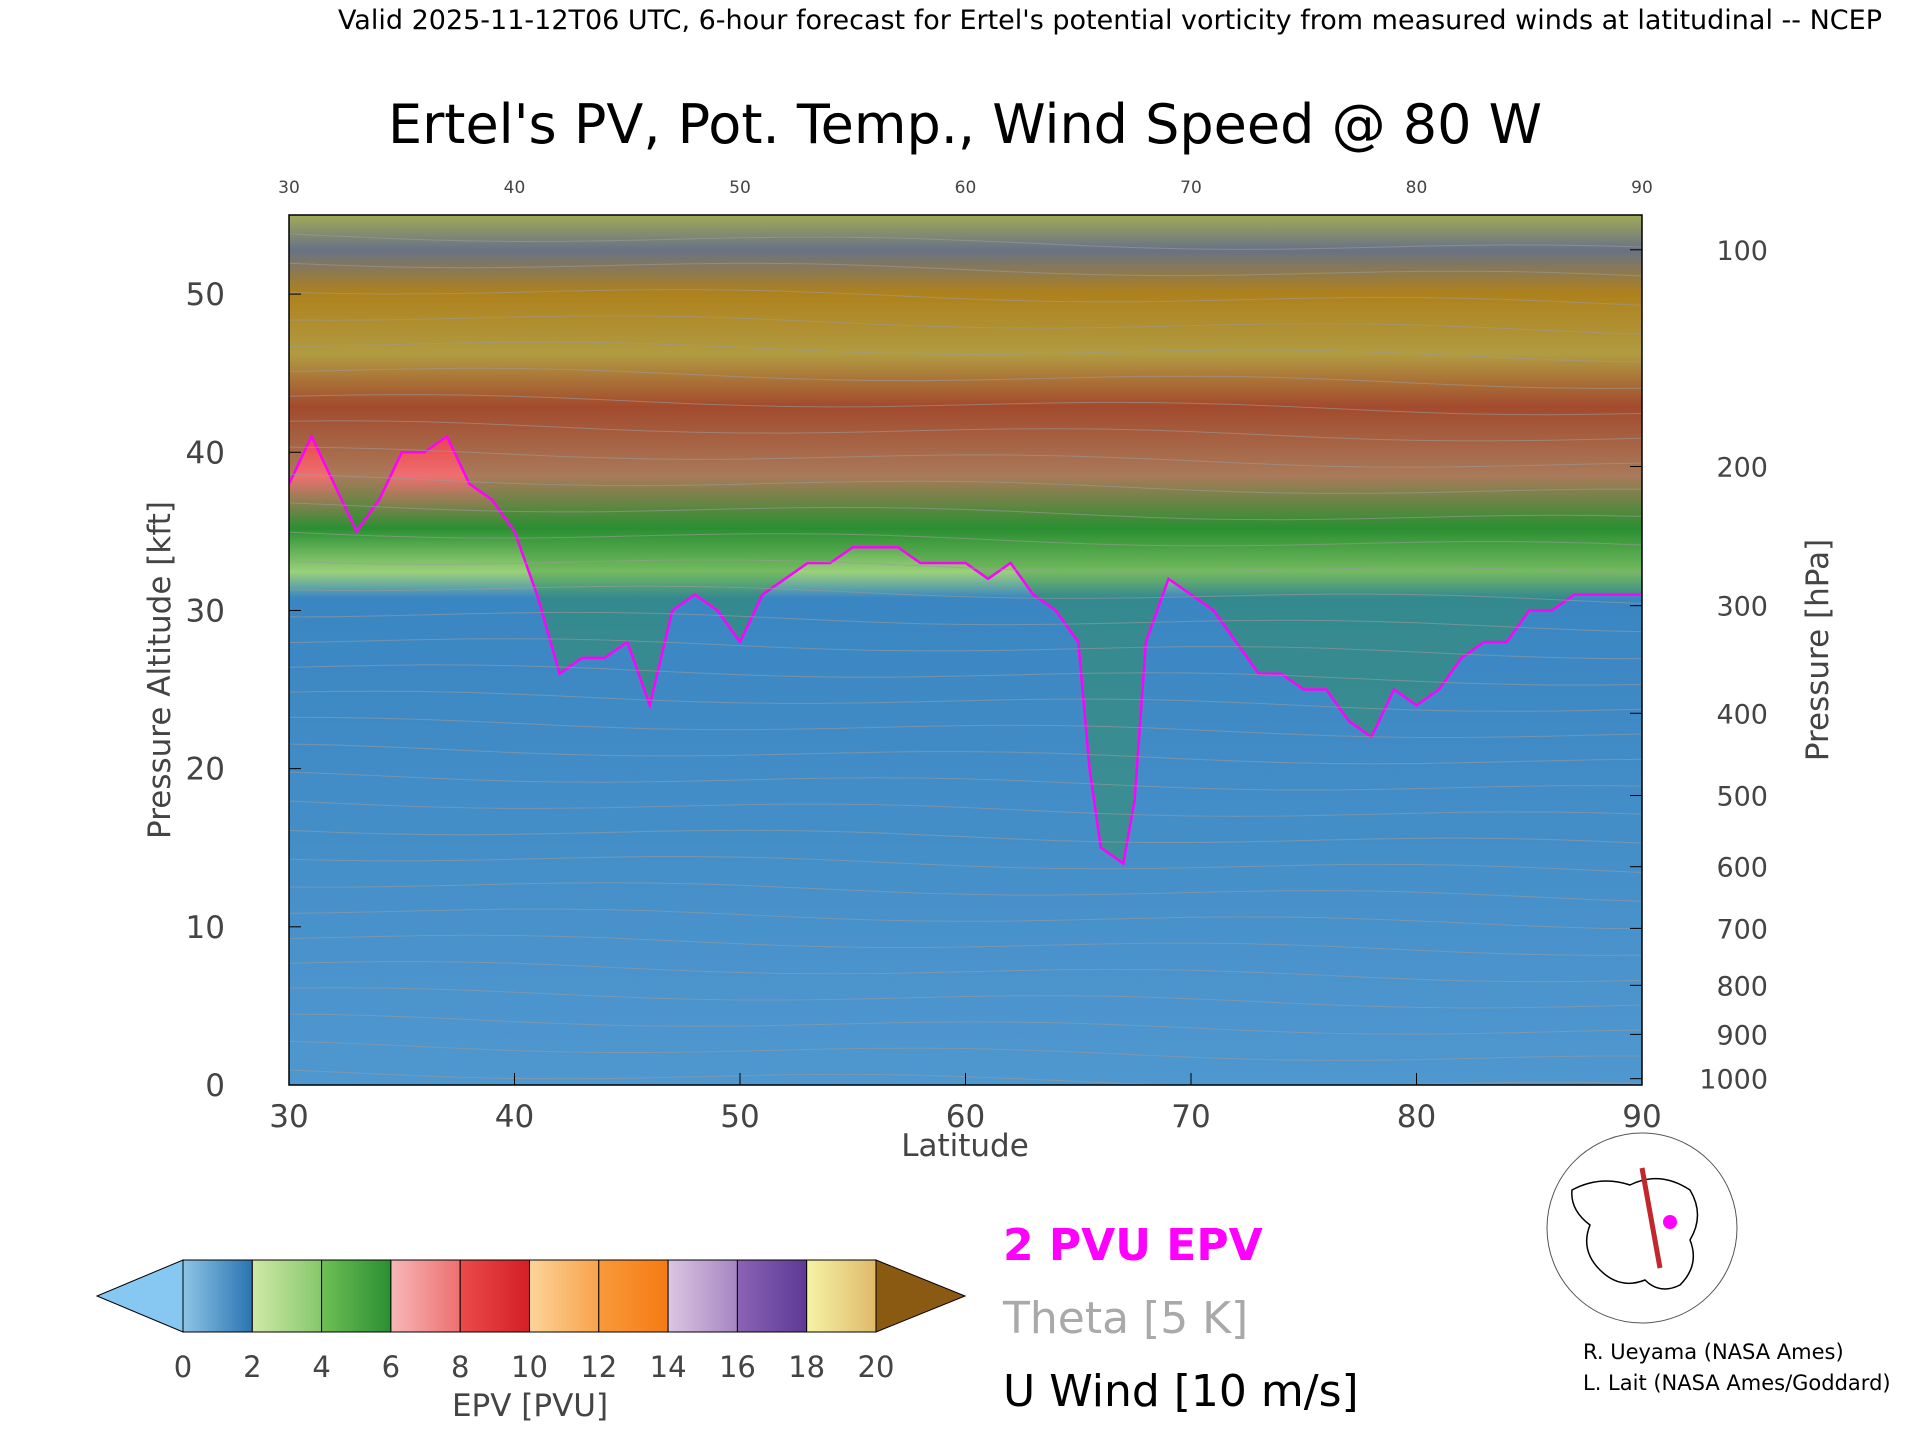 This screenshot has width=1920, height=1440. I want to click on colorbar-tick-label: 4, so click(321, 1367).